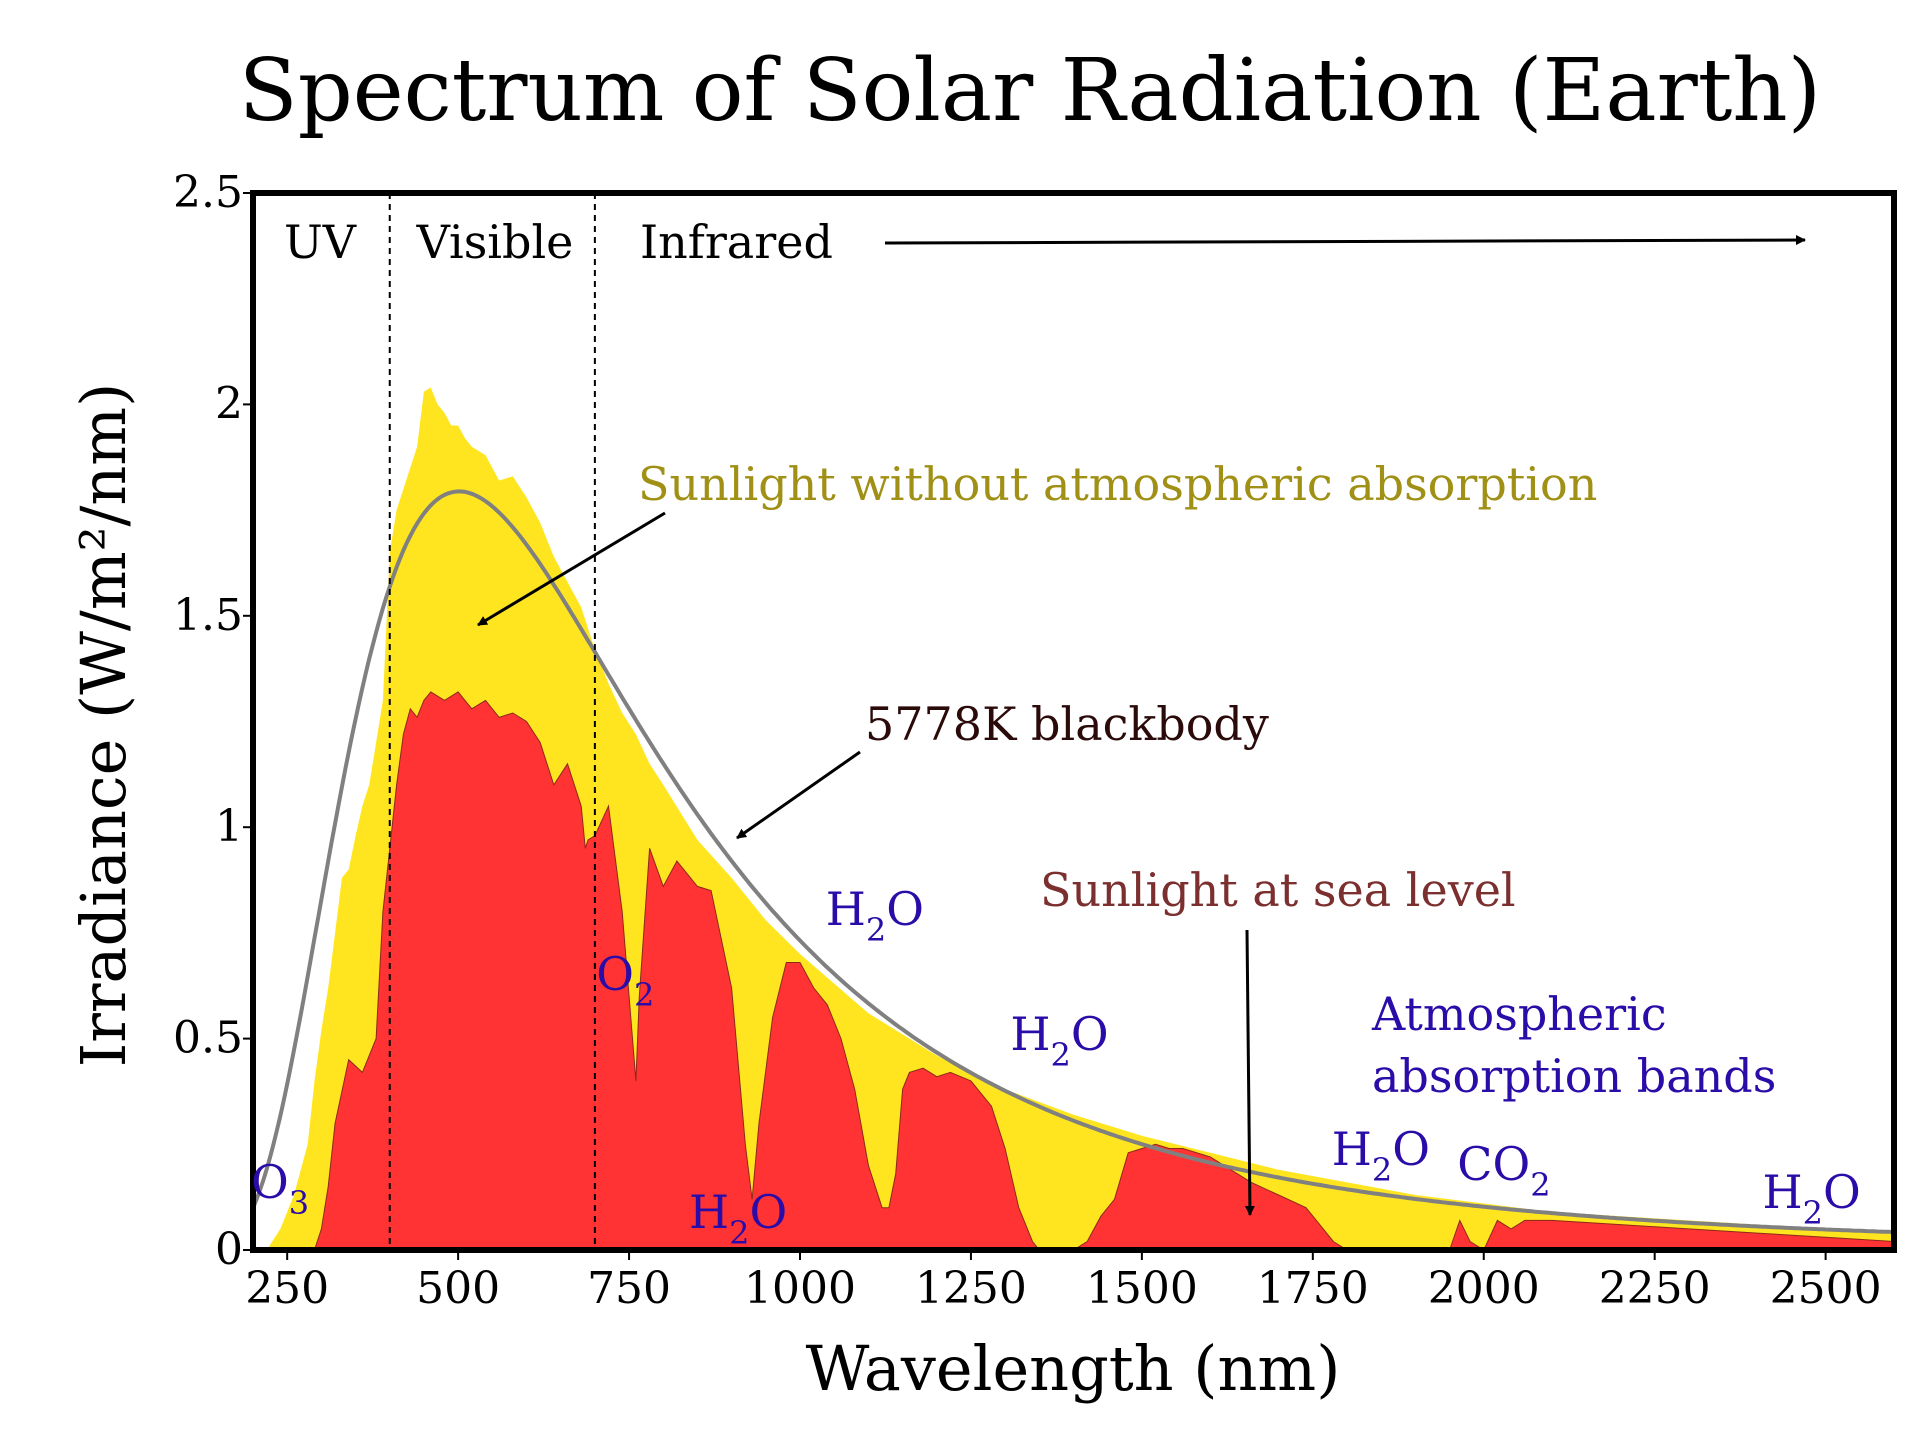  Describe the element at coordinates (103, 725) in the screenshot. I see `y-axis-label: Irradiance (W/m²/nm)` at that location.